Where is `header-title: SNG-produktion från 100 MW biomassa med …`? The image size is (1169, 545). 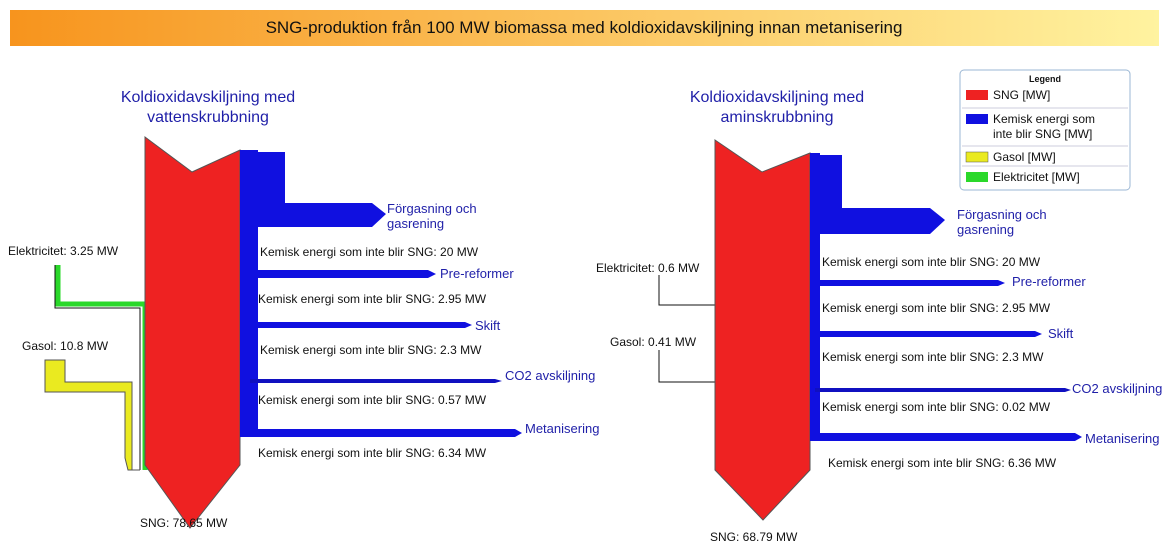
header-title: SNG-produktion från 100 MW biomassa med … is located at coordinates (584, 27).